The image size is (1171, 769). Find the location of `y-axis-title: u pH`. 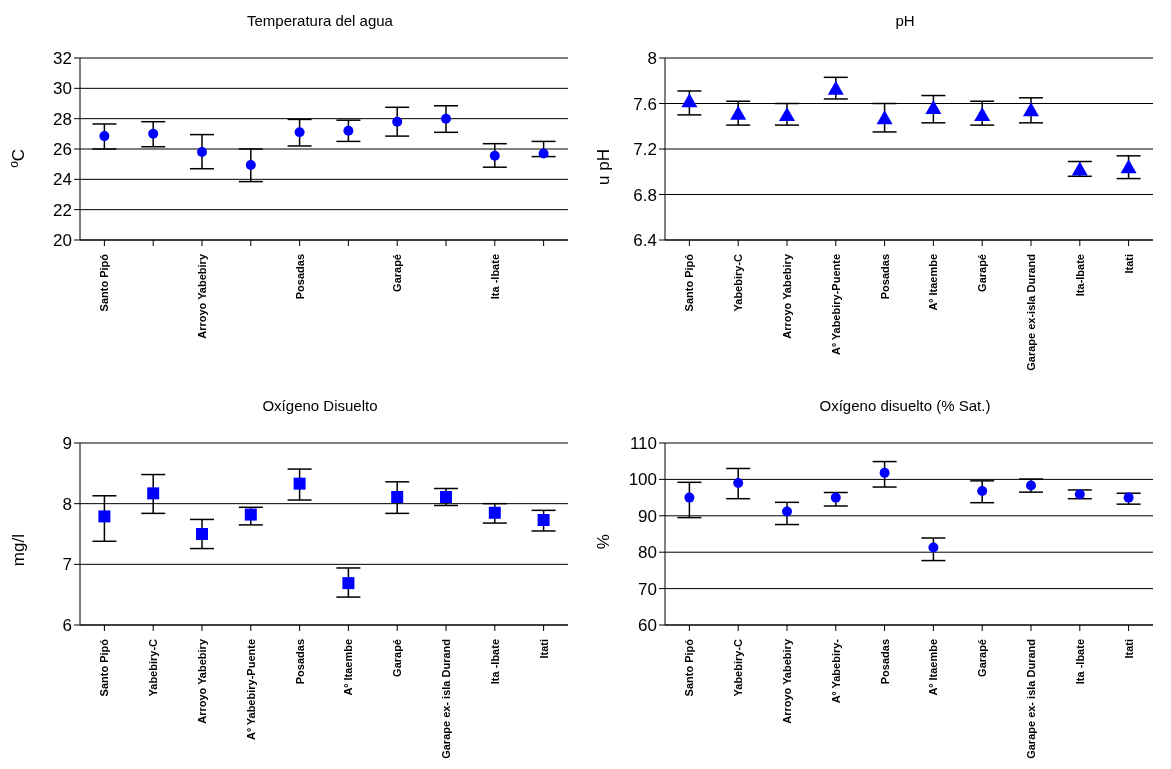

y-axis-title: u pH is located at coordinates (604, 167).